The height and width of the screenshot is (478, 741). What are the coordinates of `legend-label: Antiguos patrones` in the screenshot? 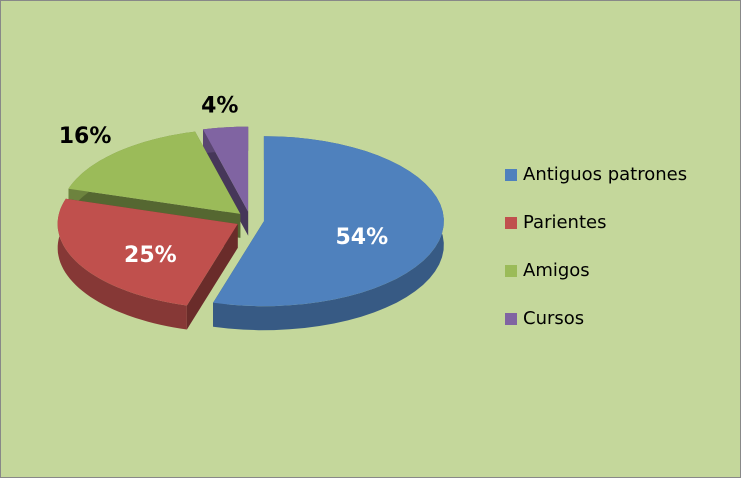 It's located at (605, 174).